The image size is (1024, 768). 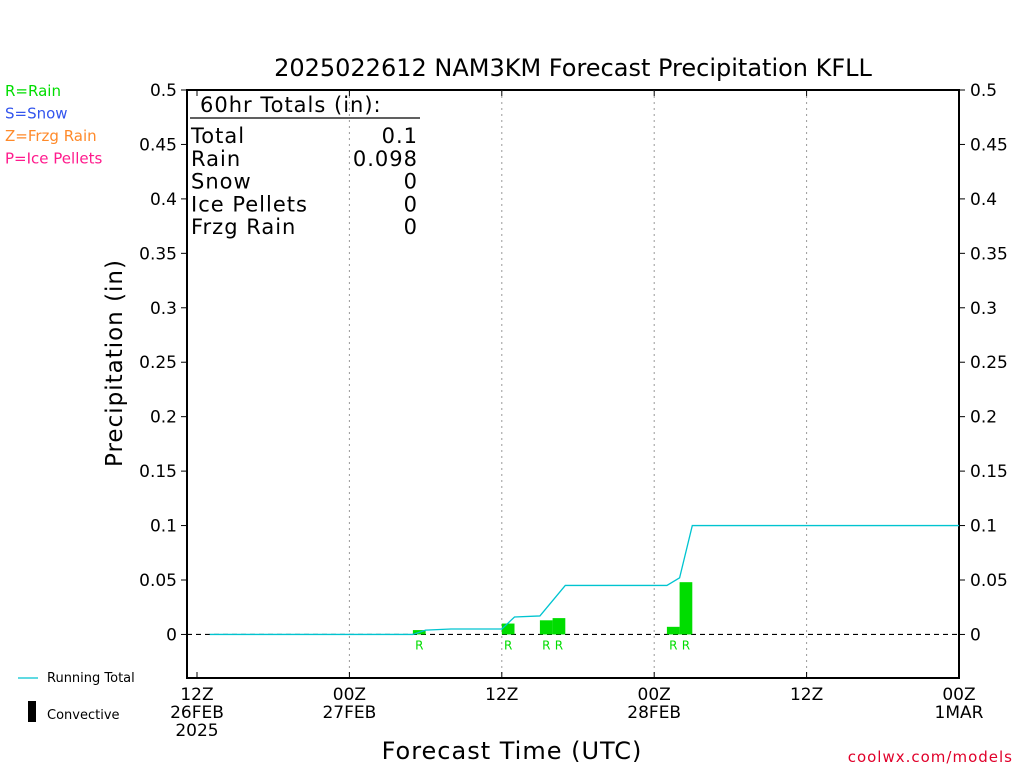 I want to click on y-tick-label-right: 0.1, so click(x=983, y=527).